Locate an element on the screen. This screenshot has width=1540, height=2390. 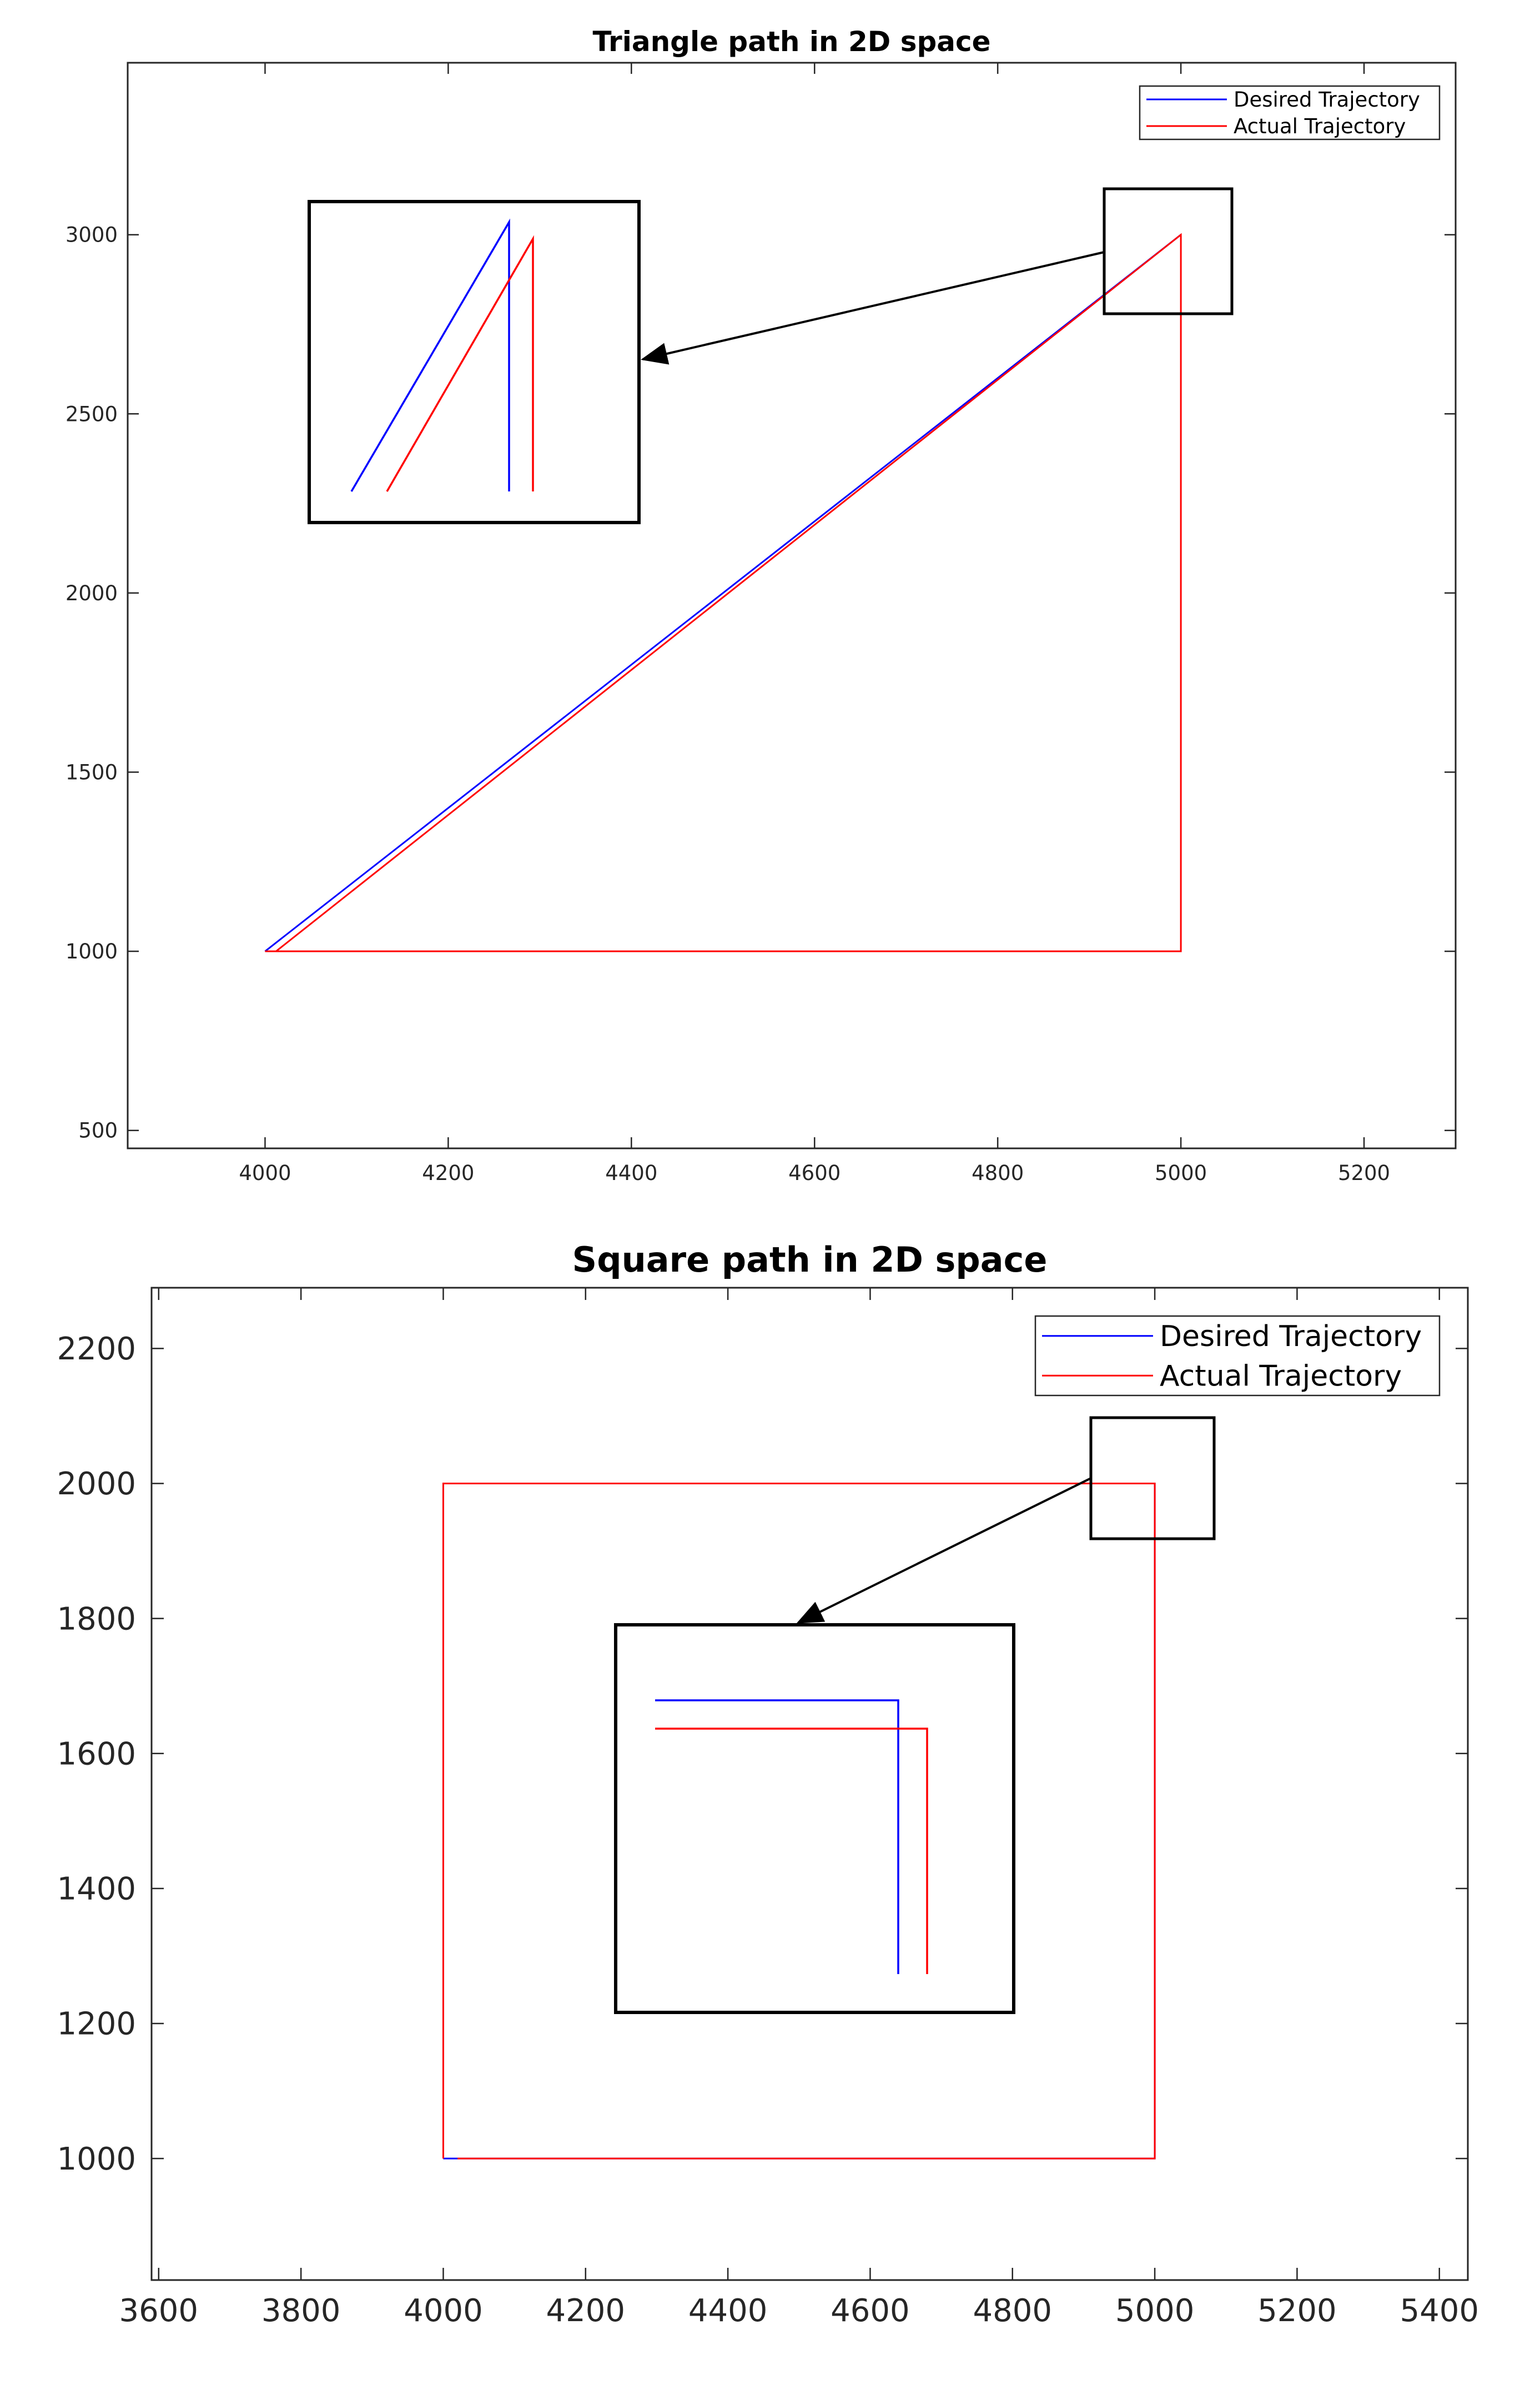
chart-title: Triangle path in 2D space is located at coordinates (791, 42).